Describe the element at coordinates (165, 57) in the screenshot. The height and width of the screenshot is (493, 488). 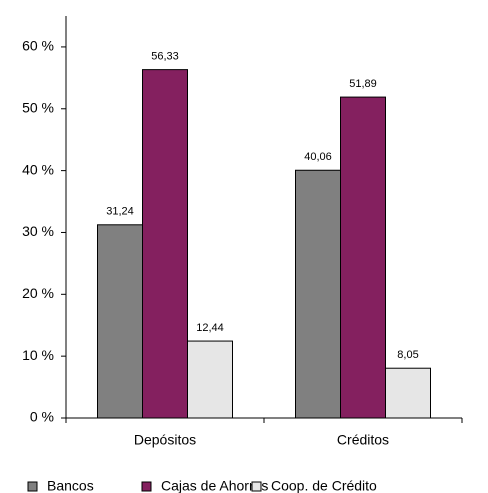
I see `value-label: 56,33` at that location.